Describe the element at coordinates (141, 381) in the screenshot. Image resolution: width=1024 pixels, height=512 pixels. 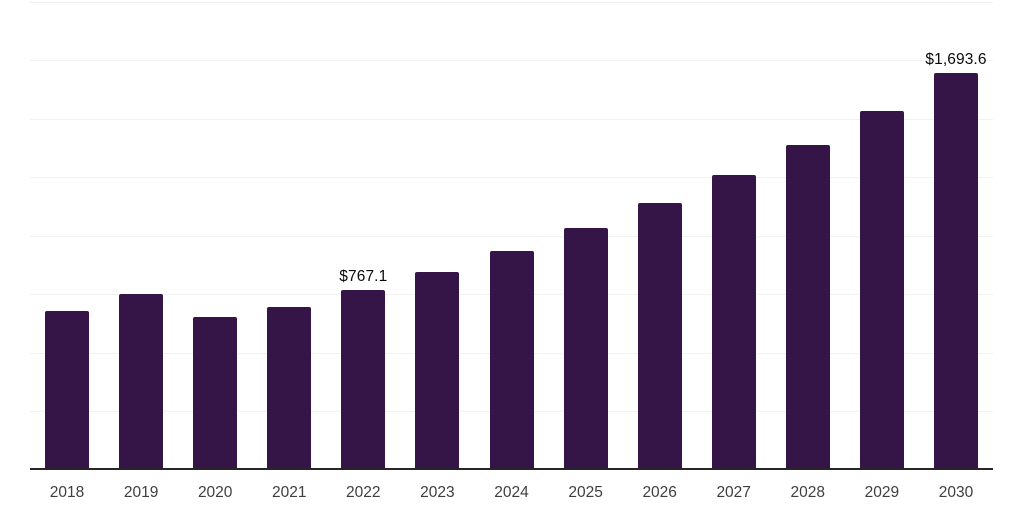
I see `bar-2019` at that location.